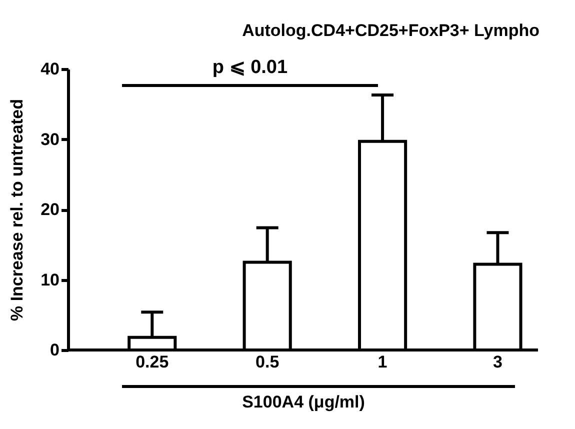  Describe the element at coordinates (55, 350) in the screenshot. I see `y-tick-label: 0` at that location.